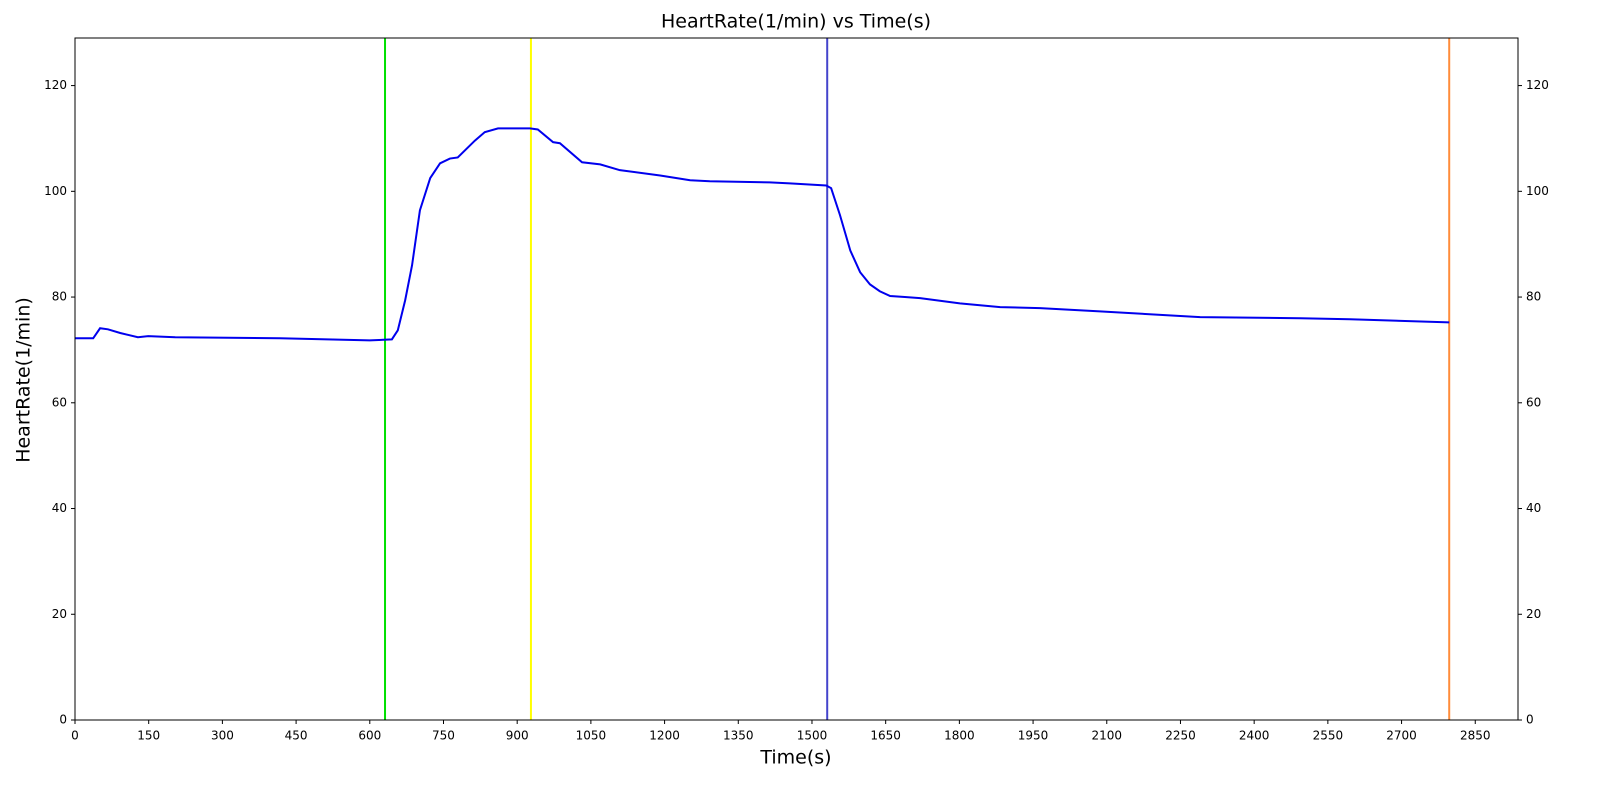 The height and width of the screenshot is (800, 1600). I want to click on x-tick-label: 1500, so click(812, 736).